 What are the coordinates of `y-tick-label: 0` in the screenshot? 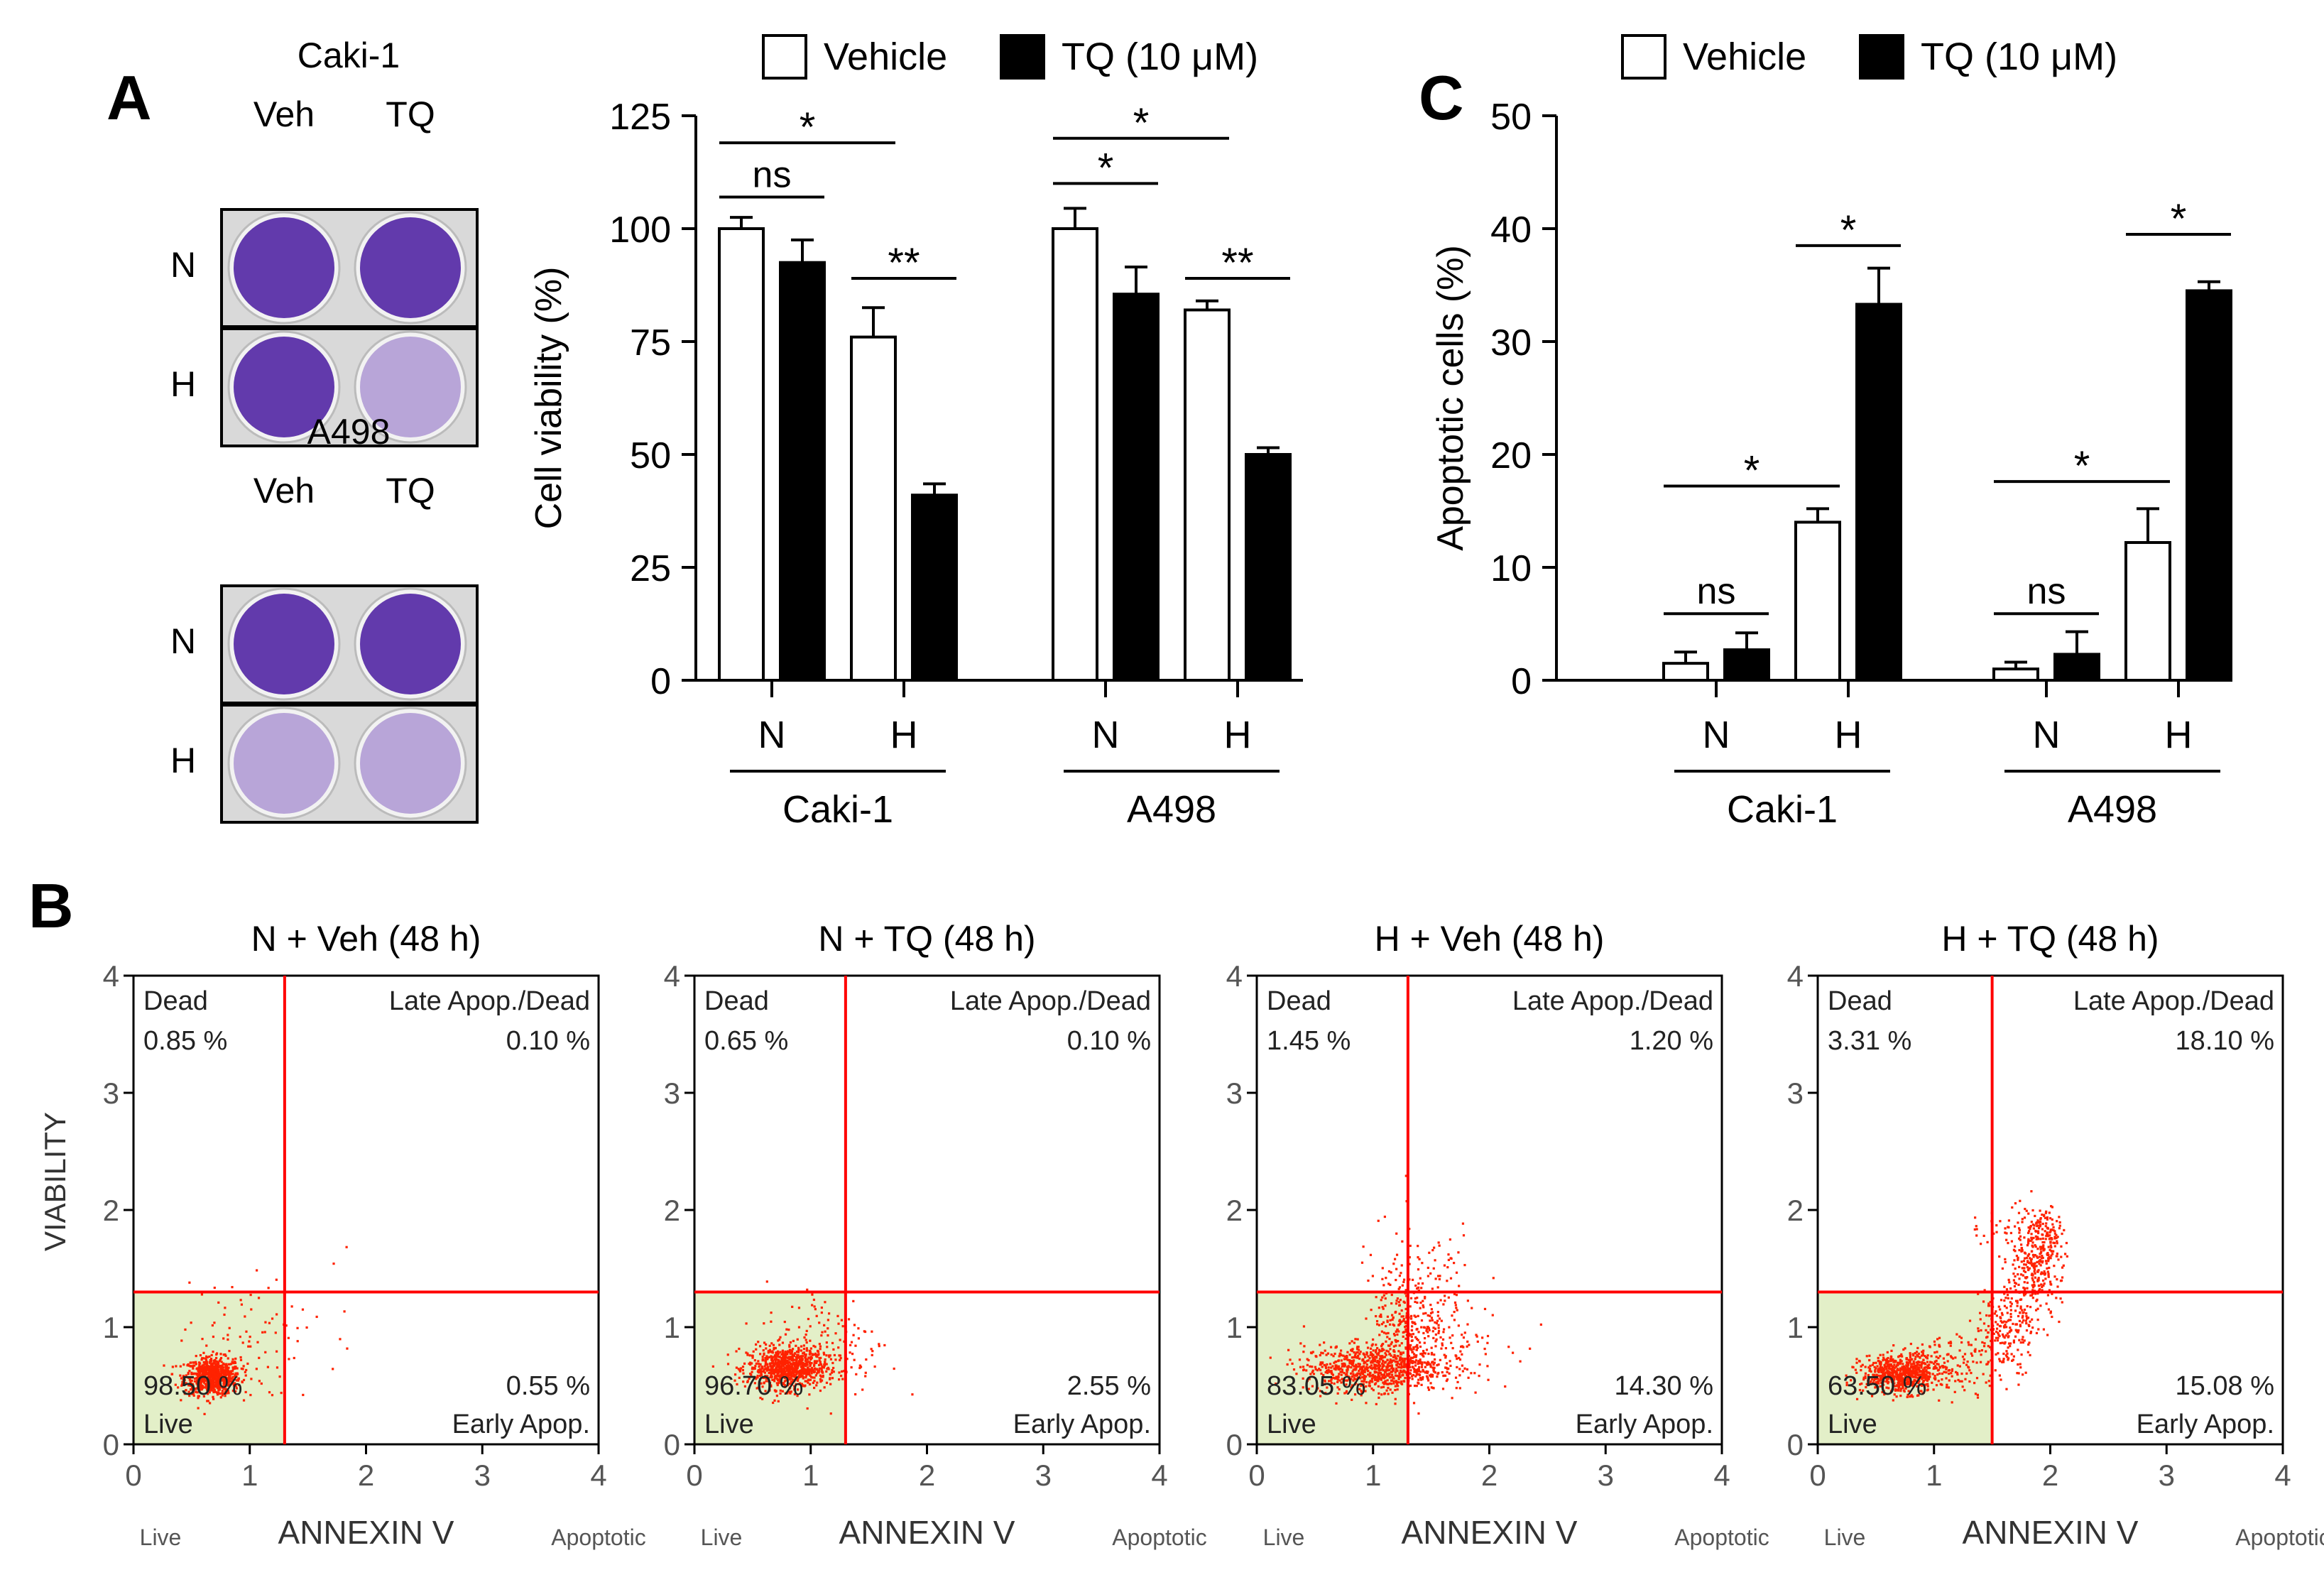 It's located at (672, 1444).